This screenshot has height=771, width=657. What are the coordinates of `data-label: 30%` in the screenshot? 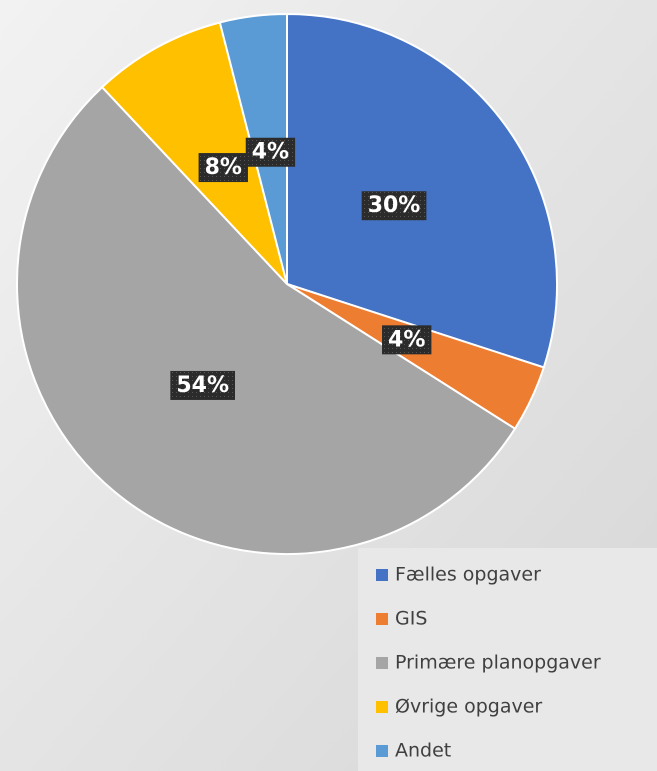 It's located at (394, 205).